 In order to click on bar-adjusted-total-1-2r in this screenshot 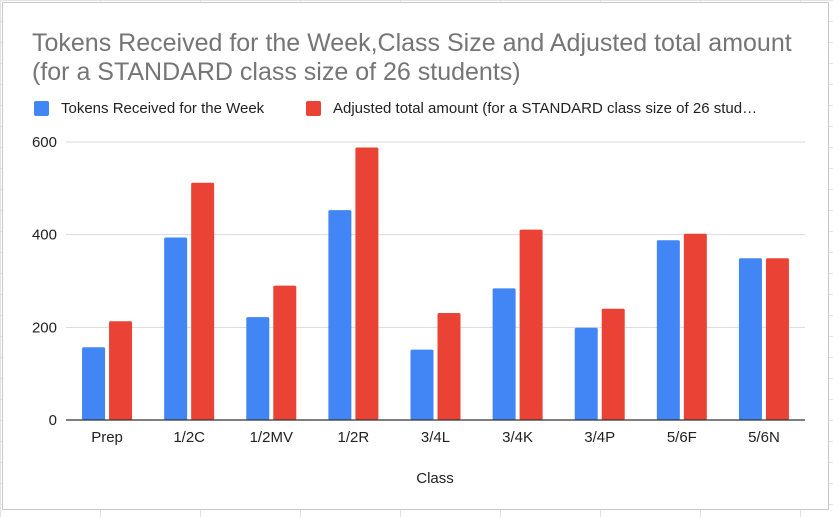, I will do `click(367, 283)`.